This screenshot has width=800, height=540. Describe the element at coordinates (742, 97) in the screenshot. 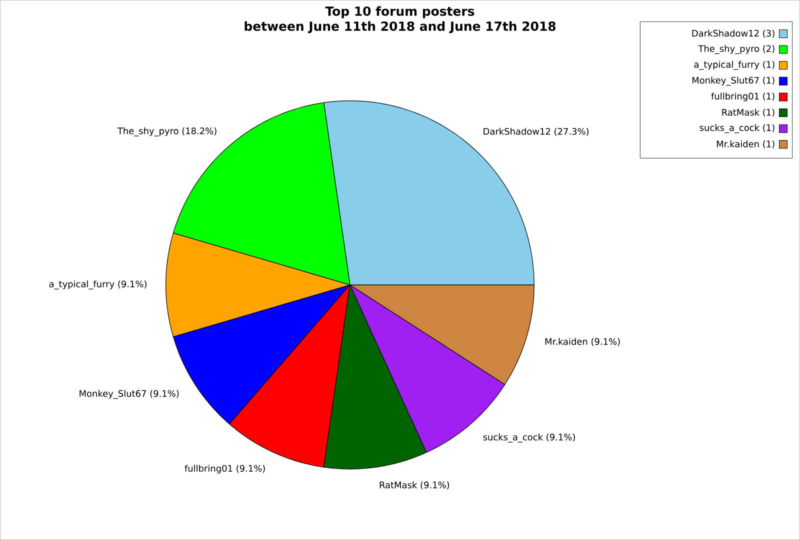

I see `legend-label: fullbring01 (1)` at that location.